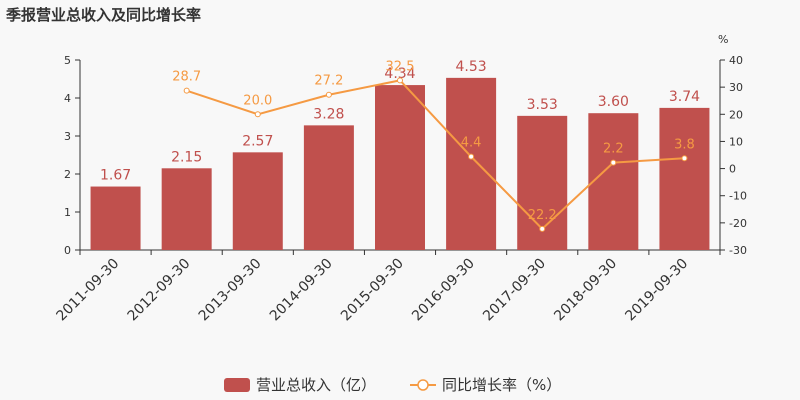 This screenshot has height=400, width=800. Describe the element at coordinates (67, 174) in the screenshot. I see `left-tick-label: 2` at that location.